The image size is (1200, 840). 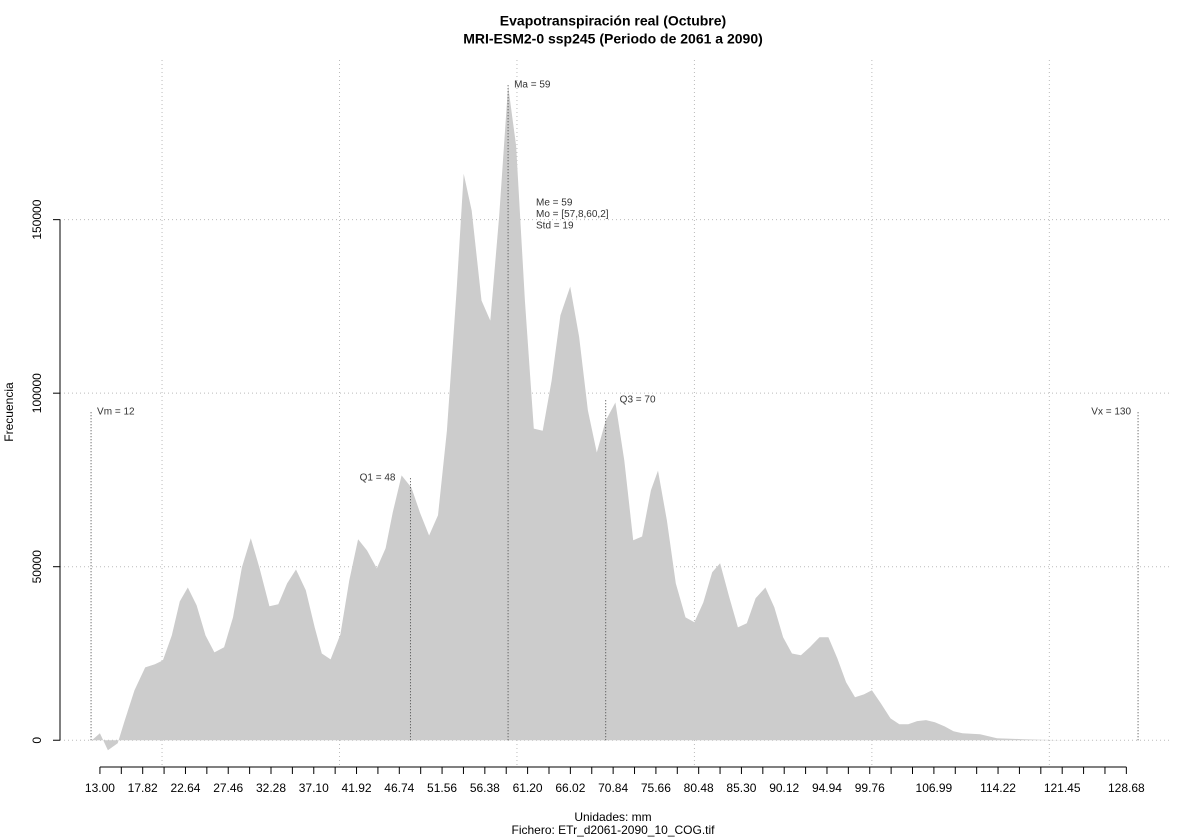 I want to click on annotation: Std = 19, so click(x=555, y=226).